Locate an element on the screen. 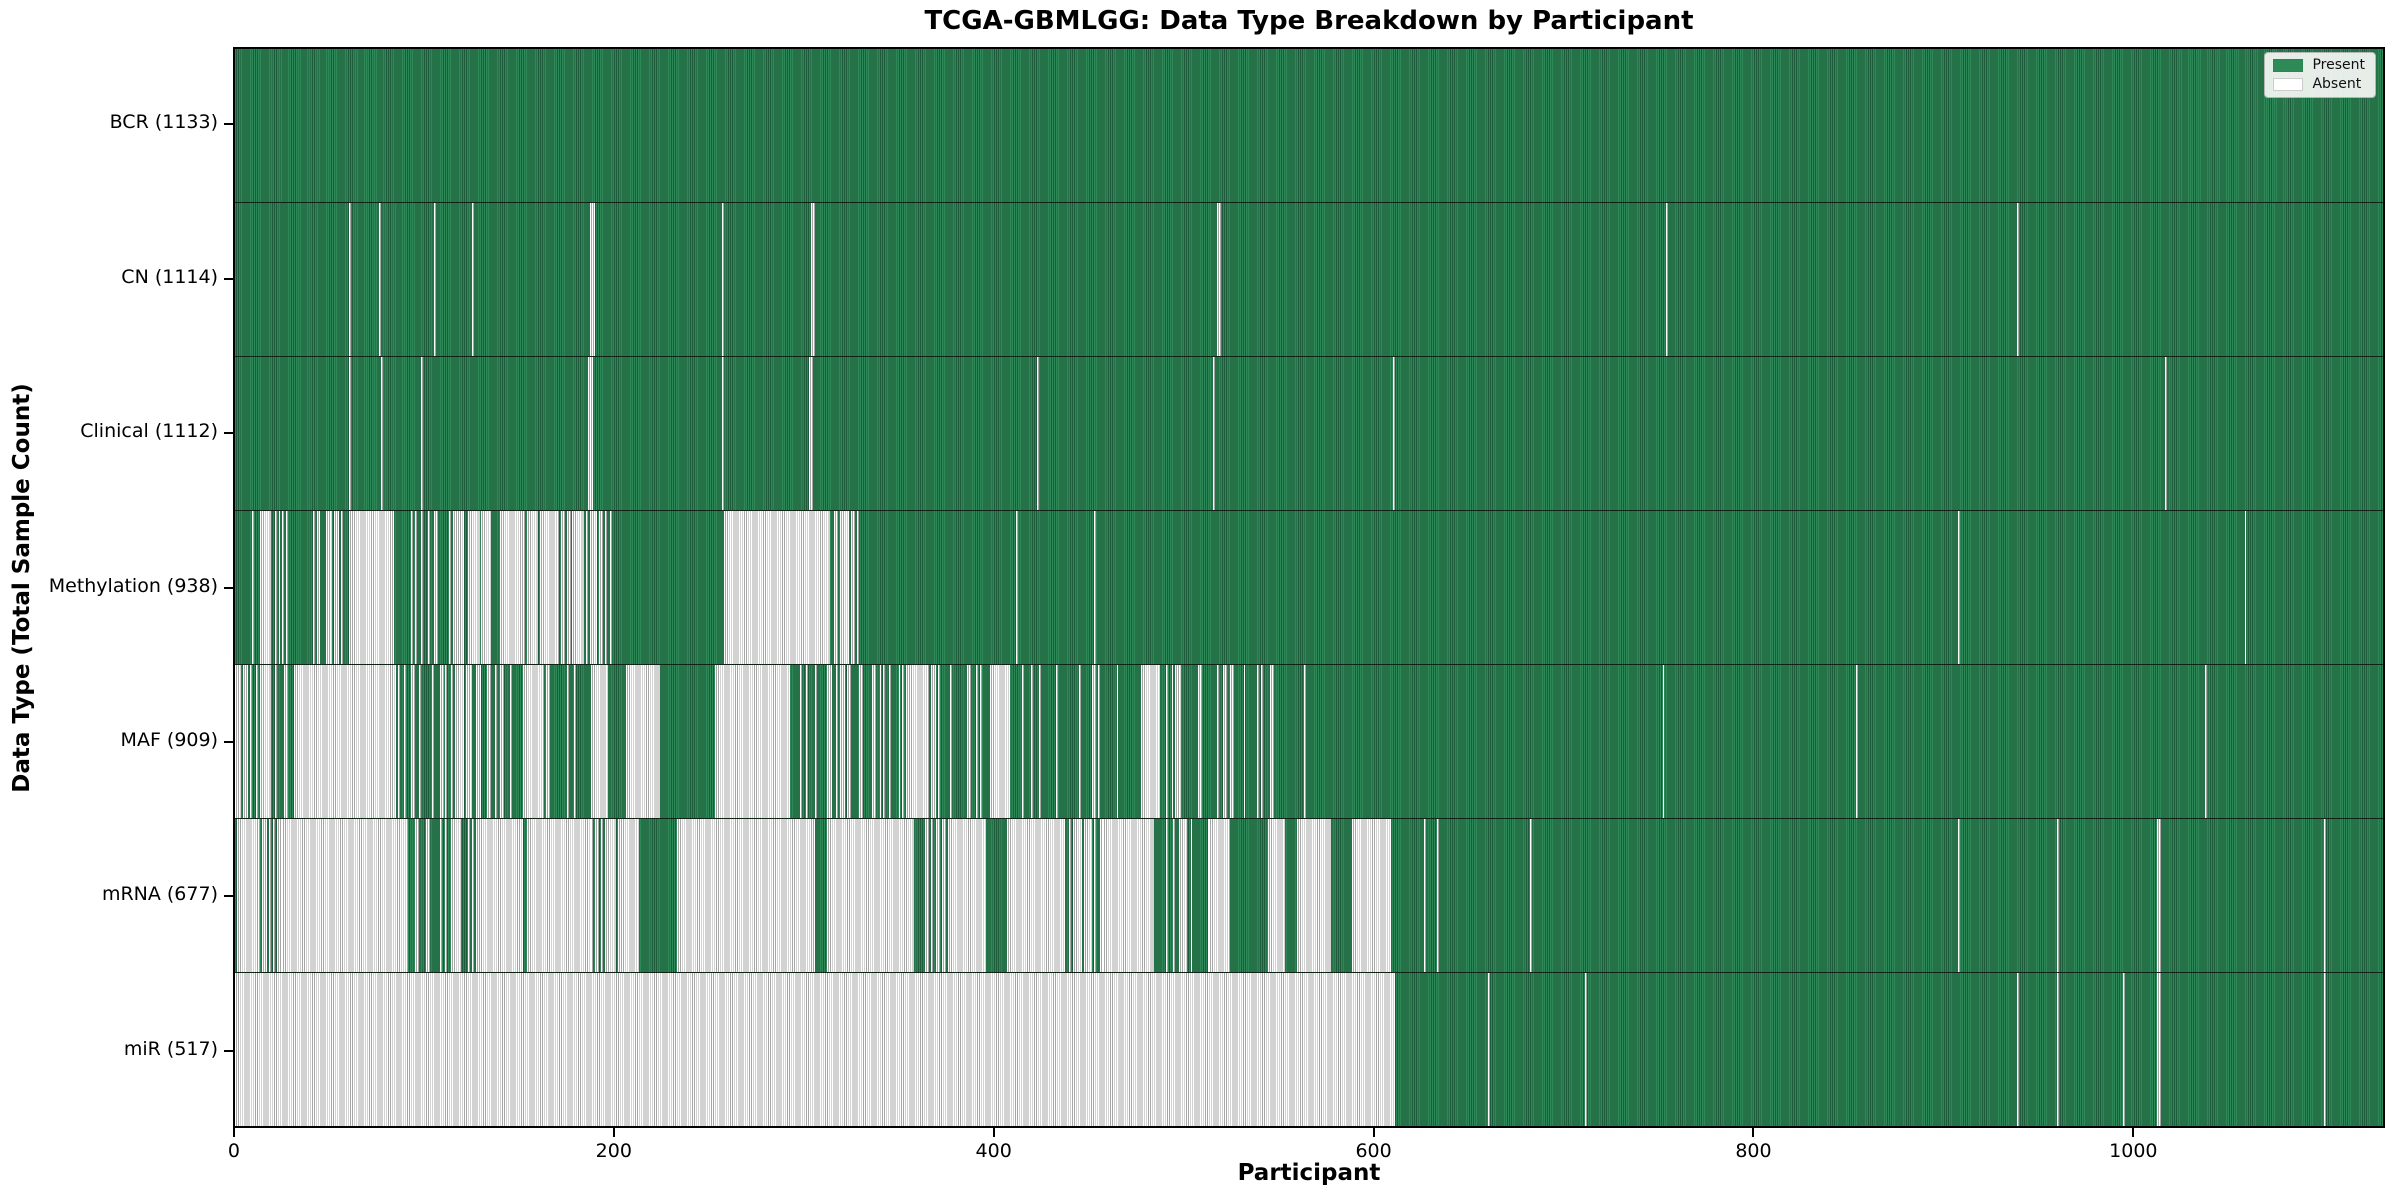  y-tick-label: mRNA (677) is located at coordinates (159, 894).